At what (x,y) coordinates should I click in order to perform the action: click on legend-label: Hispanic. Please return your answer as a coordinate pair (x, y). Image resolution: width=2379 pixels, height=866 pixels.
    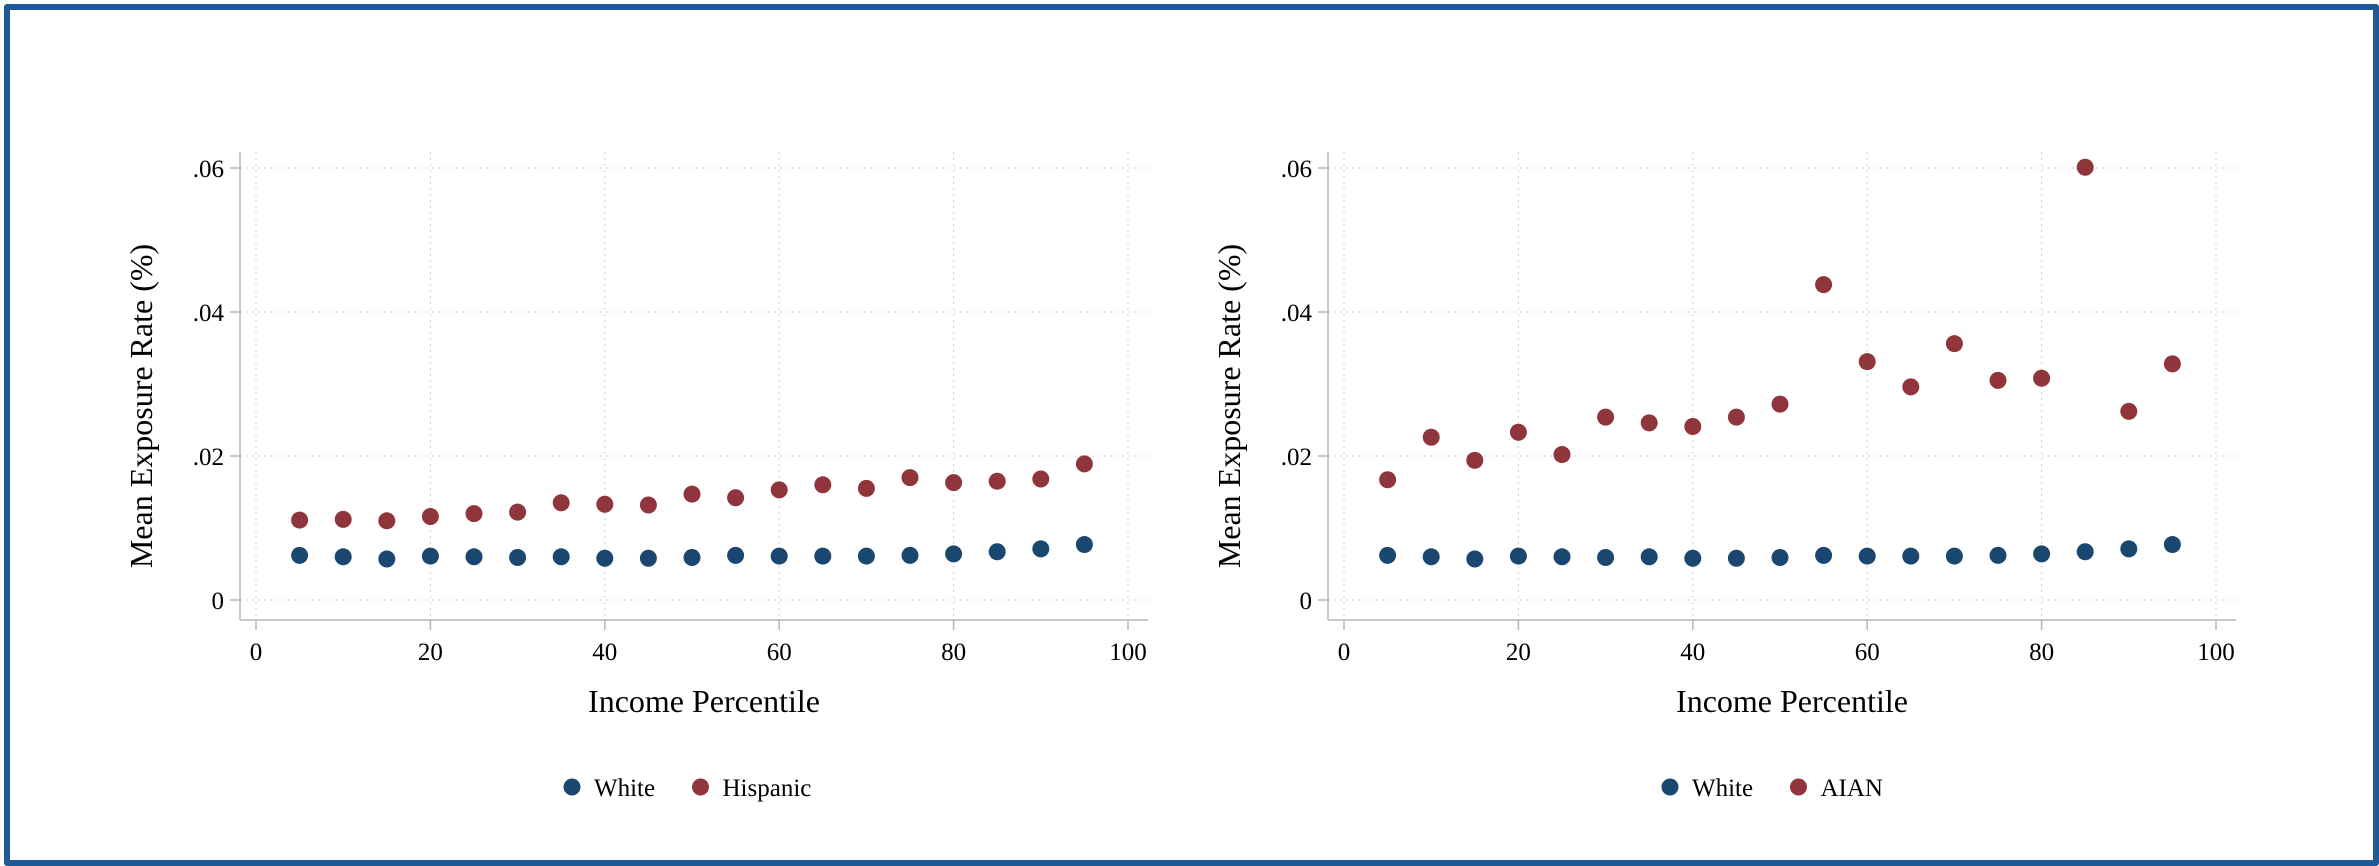
    Looking at the image, I should click on (767, 788).